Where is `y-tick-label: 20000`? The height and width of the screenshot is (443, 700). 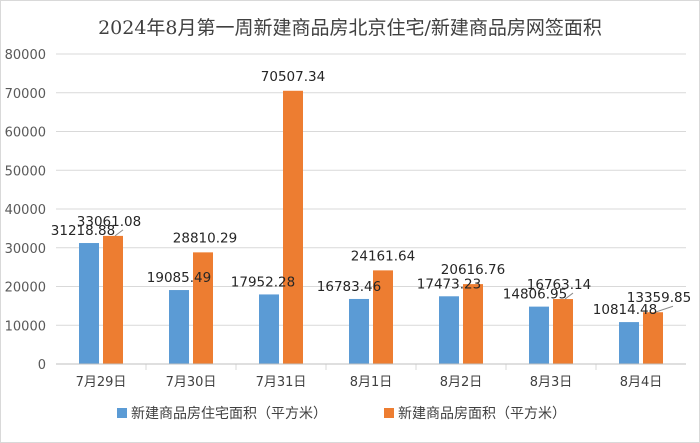 y-tick-label: 20000 is located at coordinates (25, 288).